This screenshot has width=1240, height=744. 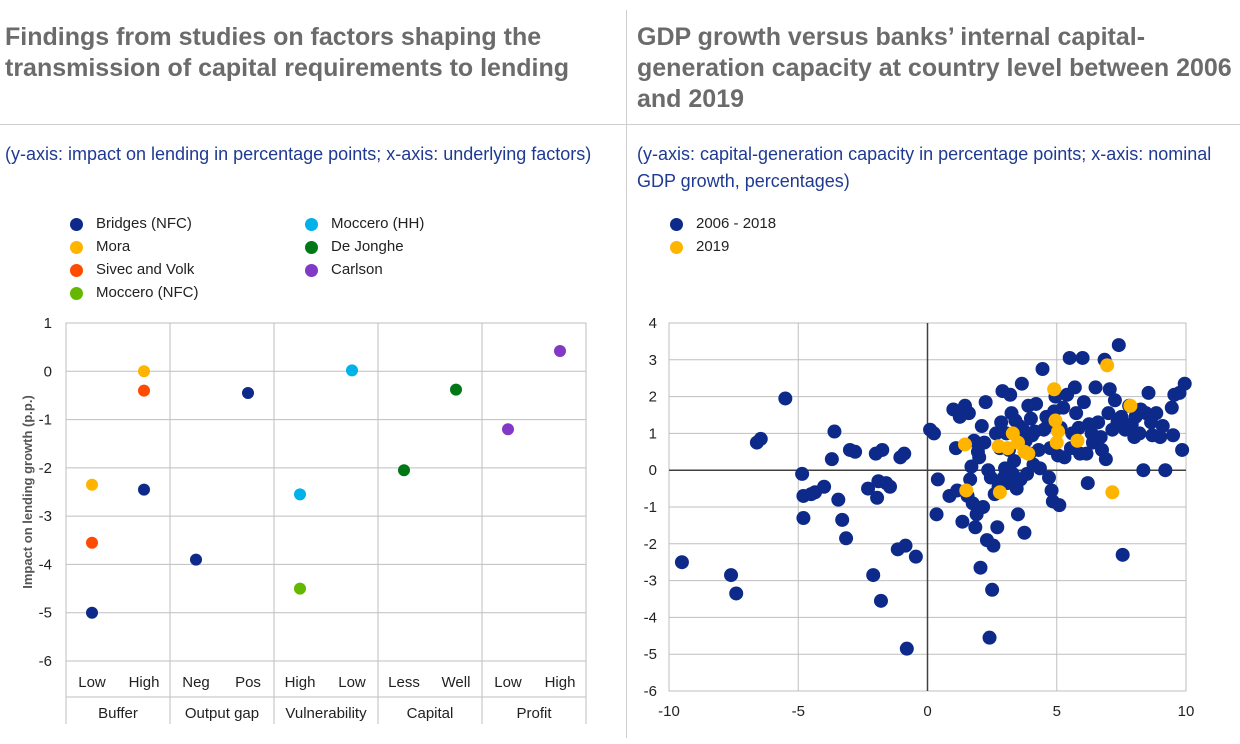 I want to click on legend-label: Moccero (HH), so click(x=378, y=223).